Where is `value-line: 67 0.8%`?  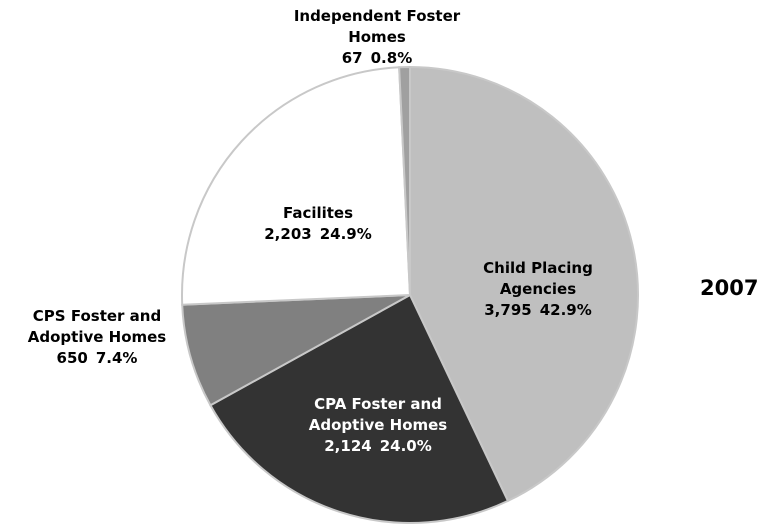
value-line: 67 0.8% is located at coordinates (377, 58).